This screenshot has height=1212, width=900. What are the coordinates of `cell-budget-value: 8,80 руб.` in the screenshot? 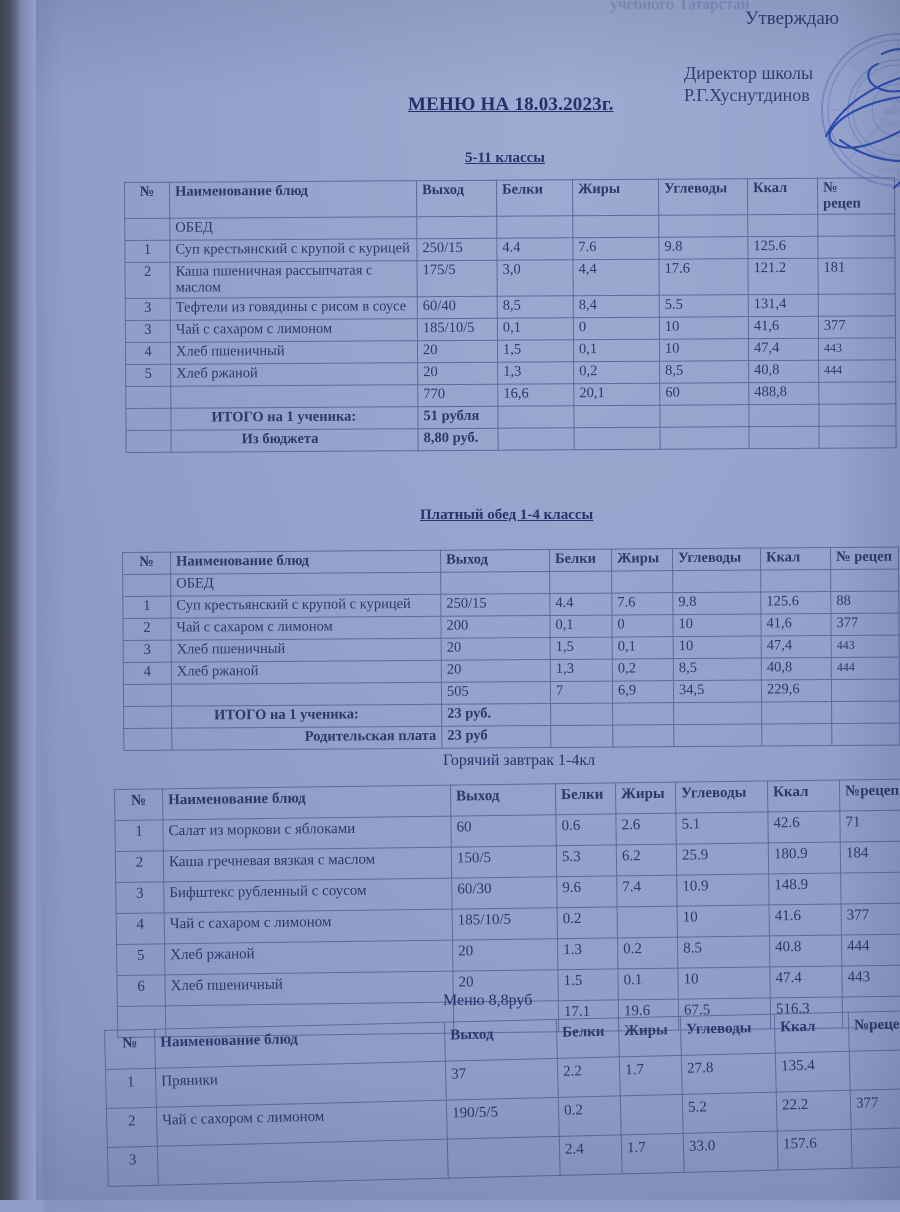 It's located at (458, 439).